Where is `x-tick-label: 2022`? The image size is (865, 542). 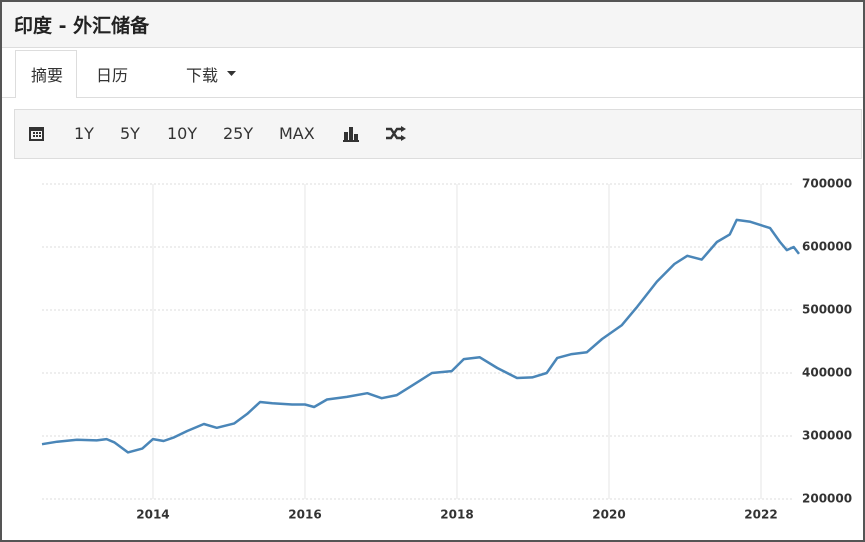
x-tick-label: 2022 is located at coordinates (760, 515).